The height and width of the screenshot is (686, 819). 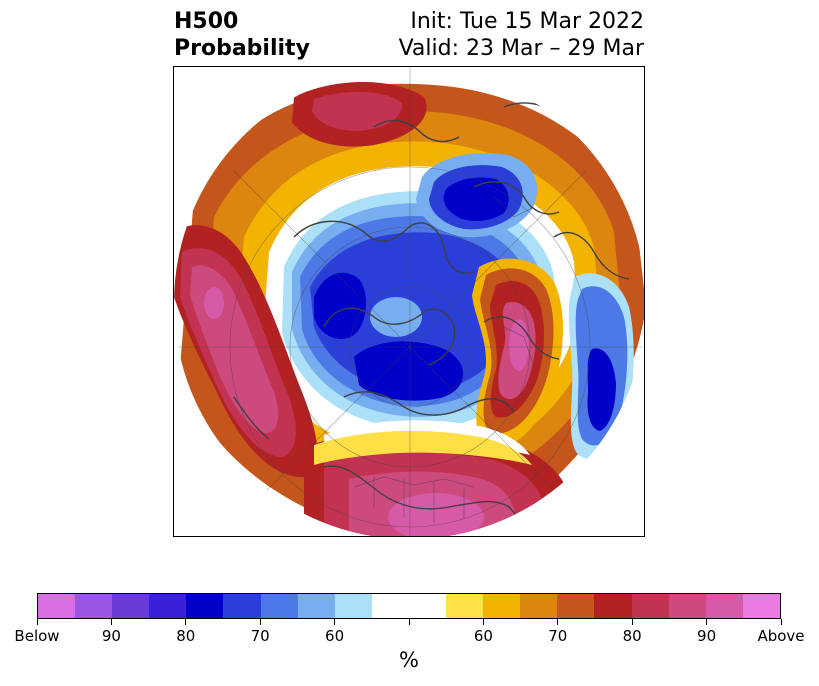 What do you see at coordinates (409, 371) in the screenshot?
I see `below-core-south` at bounding box center [409, 371].